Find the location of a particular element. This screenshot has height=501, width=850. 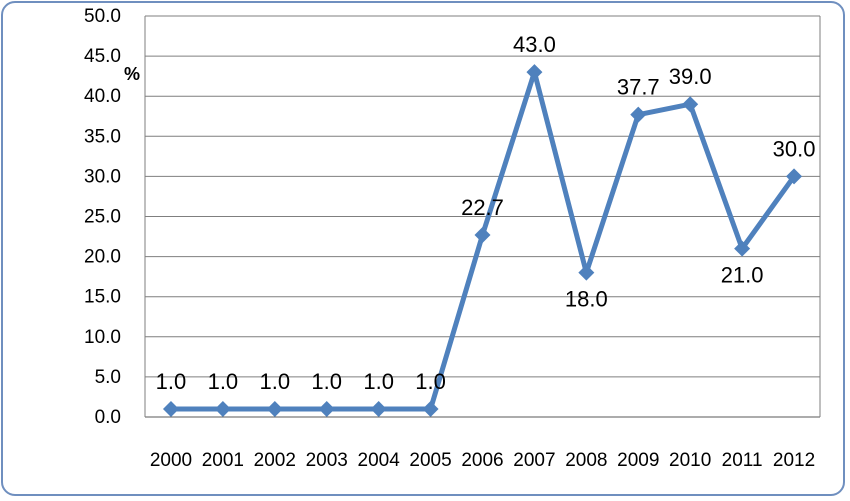

x-tick-label: 2003 is located at coordinates (327, 460).